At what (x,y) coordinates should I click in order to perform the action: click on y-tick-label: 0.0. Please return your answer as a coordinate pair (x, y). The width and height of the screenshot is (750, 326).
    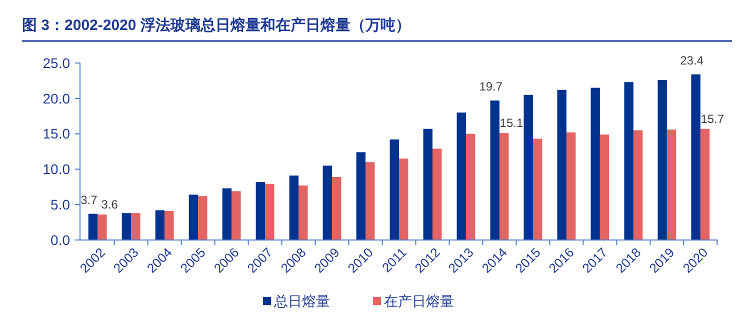
    Looking at the image, I should click on (60, 240).